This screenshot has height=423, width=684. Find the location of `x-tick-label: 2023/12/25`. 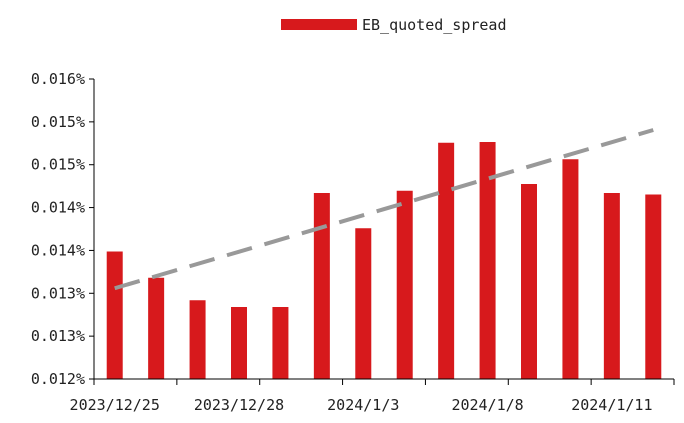

x-tick-label: 2023/12/25 is located at coordinates (115, 405).